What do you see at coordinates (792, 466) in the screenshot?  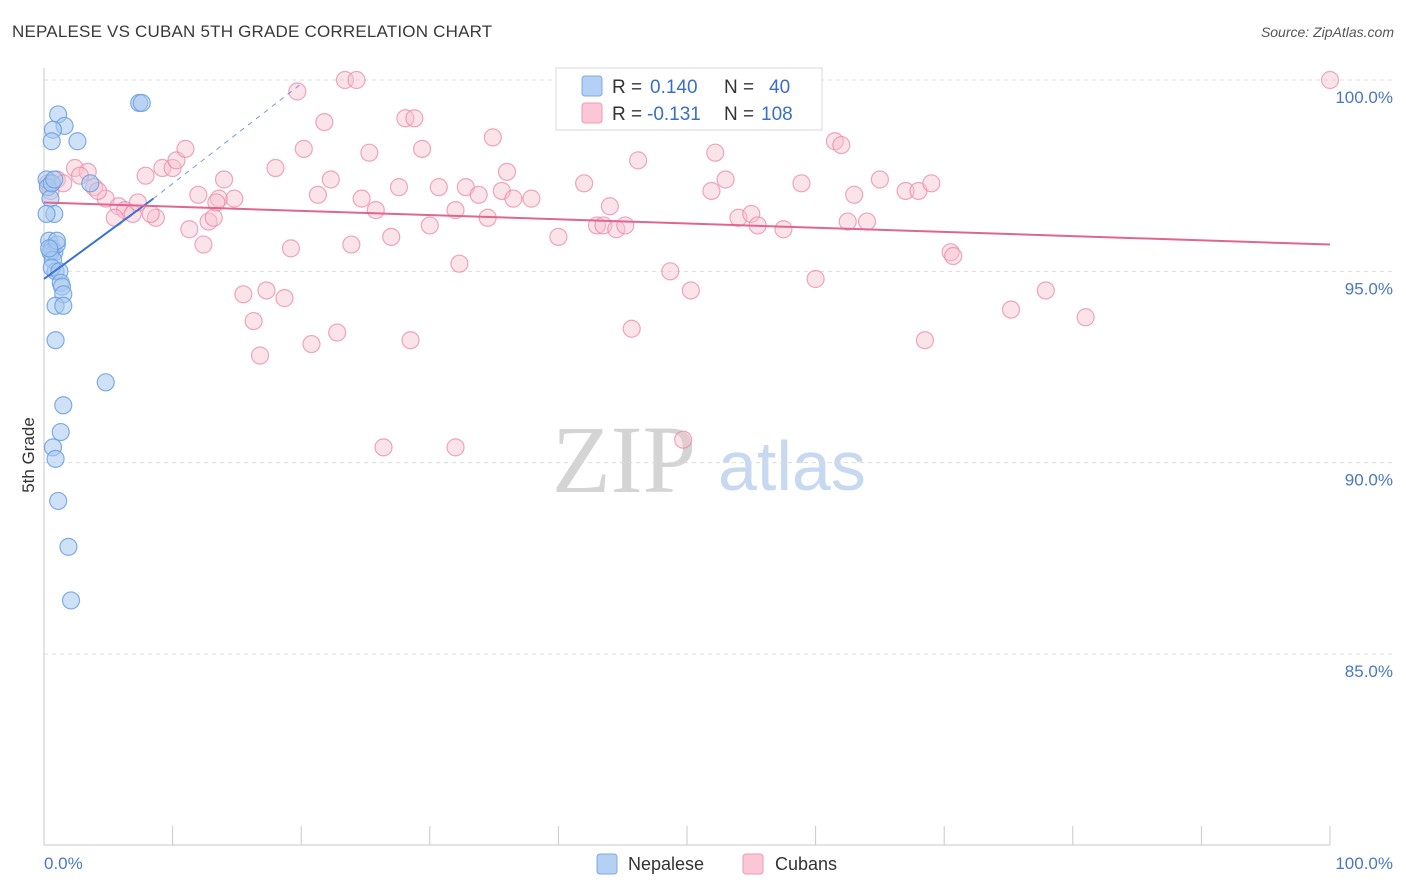 I see `watermark-atlas: atlas` at bounding box center [792, 466].